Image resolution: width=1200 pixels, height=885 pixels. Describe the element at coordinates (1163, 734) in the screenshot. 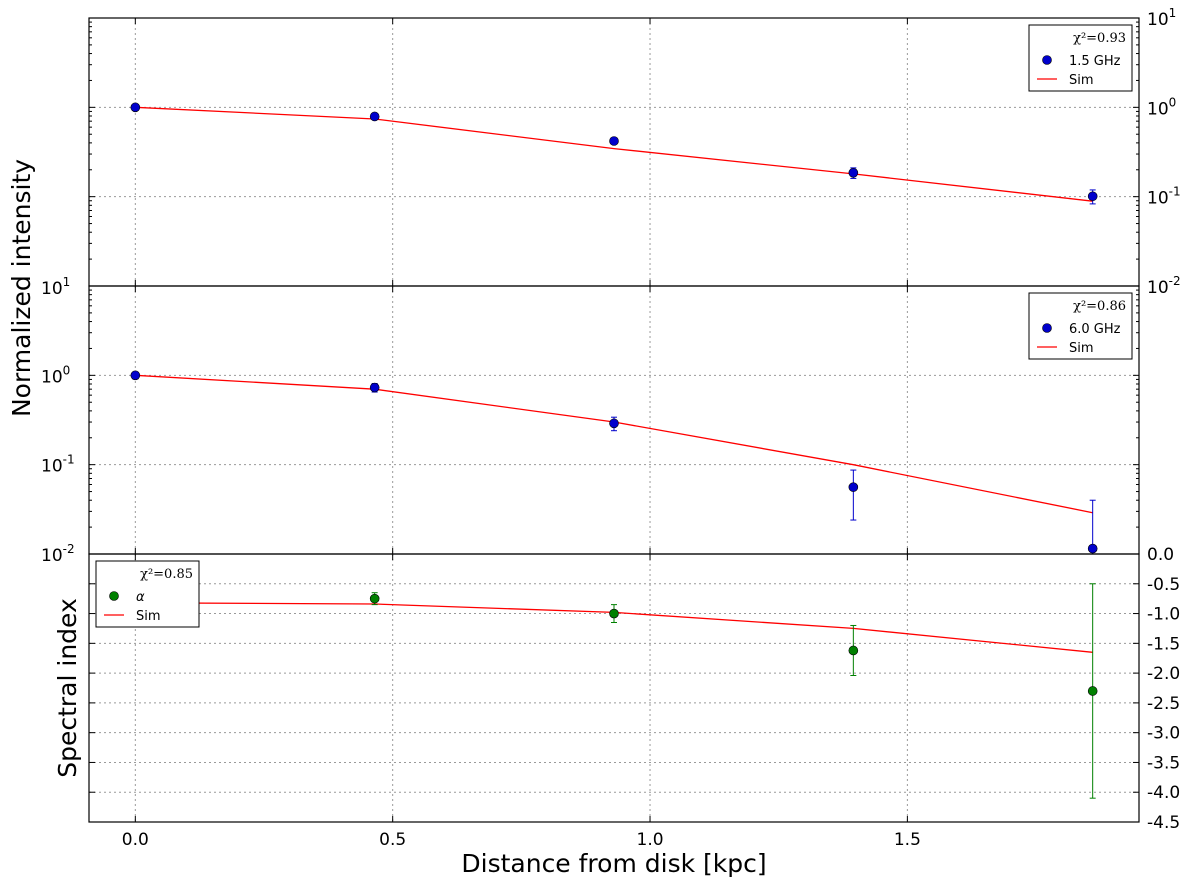

I see `y-tick-label: -3.0` at that location.